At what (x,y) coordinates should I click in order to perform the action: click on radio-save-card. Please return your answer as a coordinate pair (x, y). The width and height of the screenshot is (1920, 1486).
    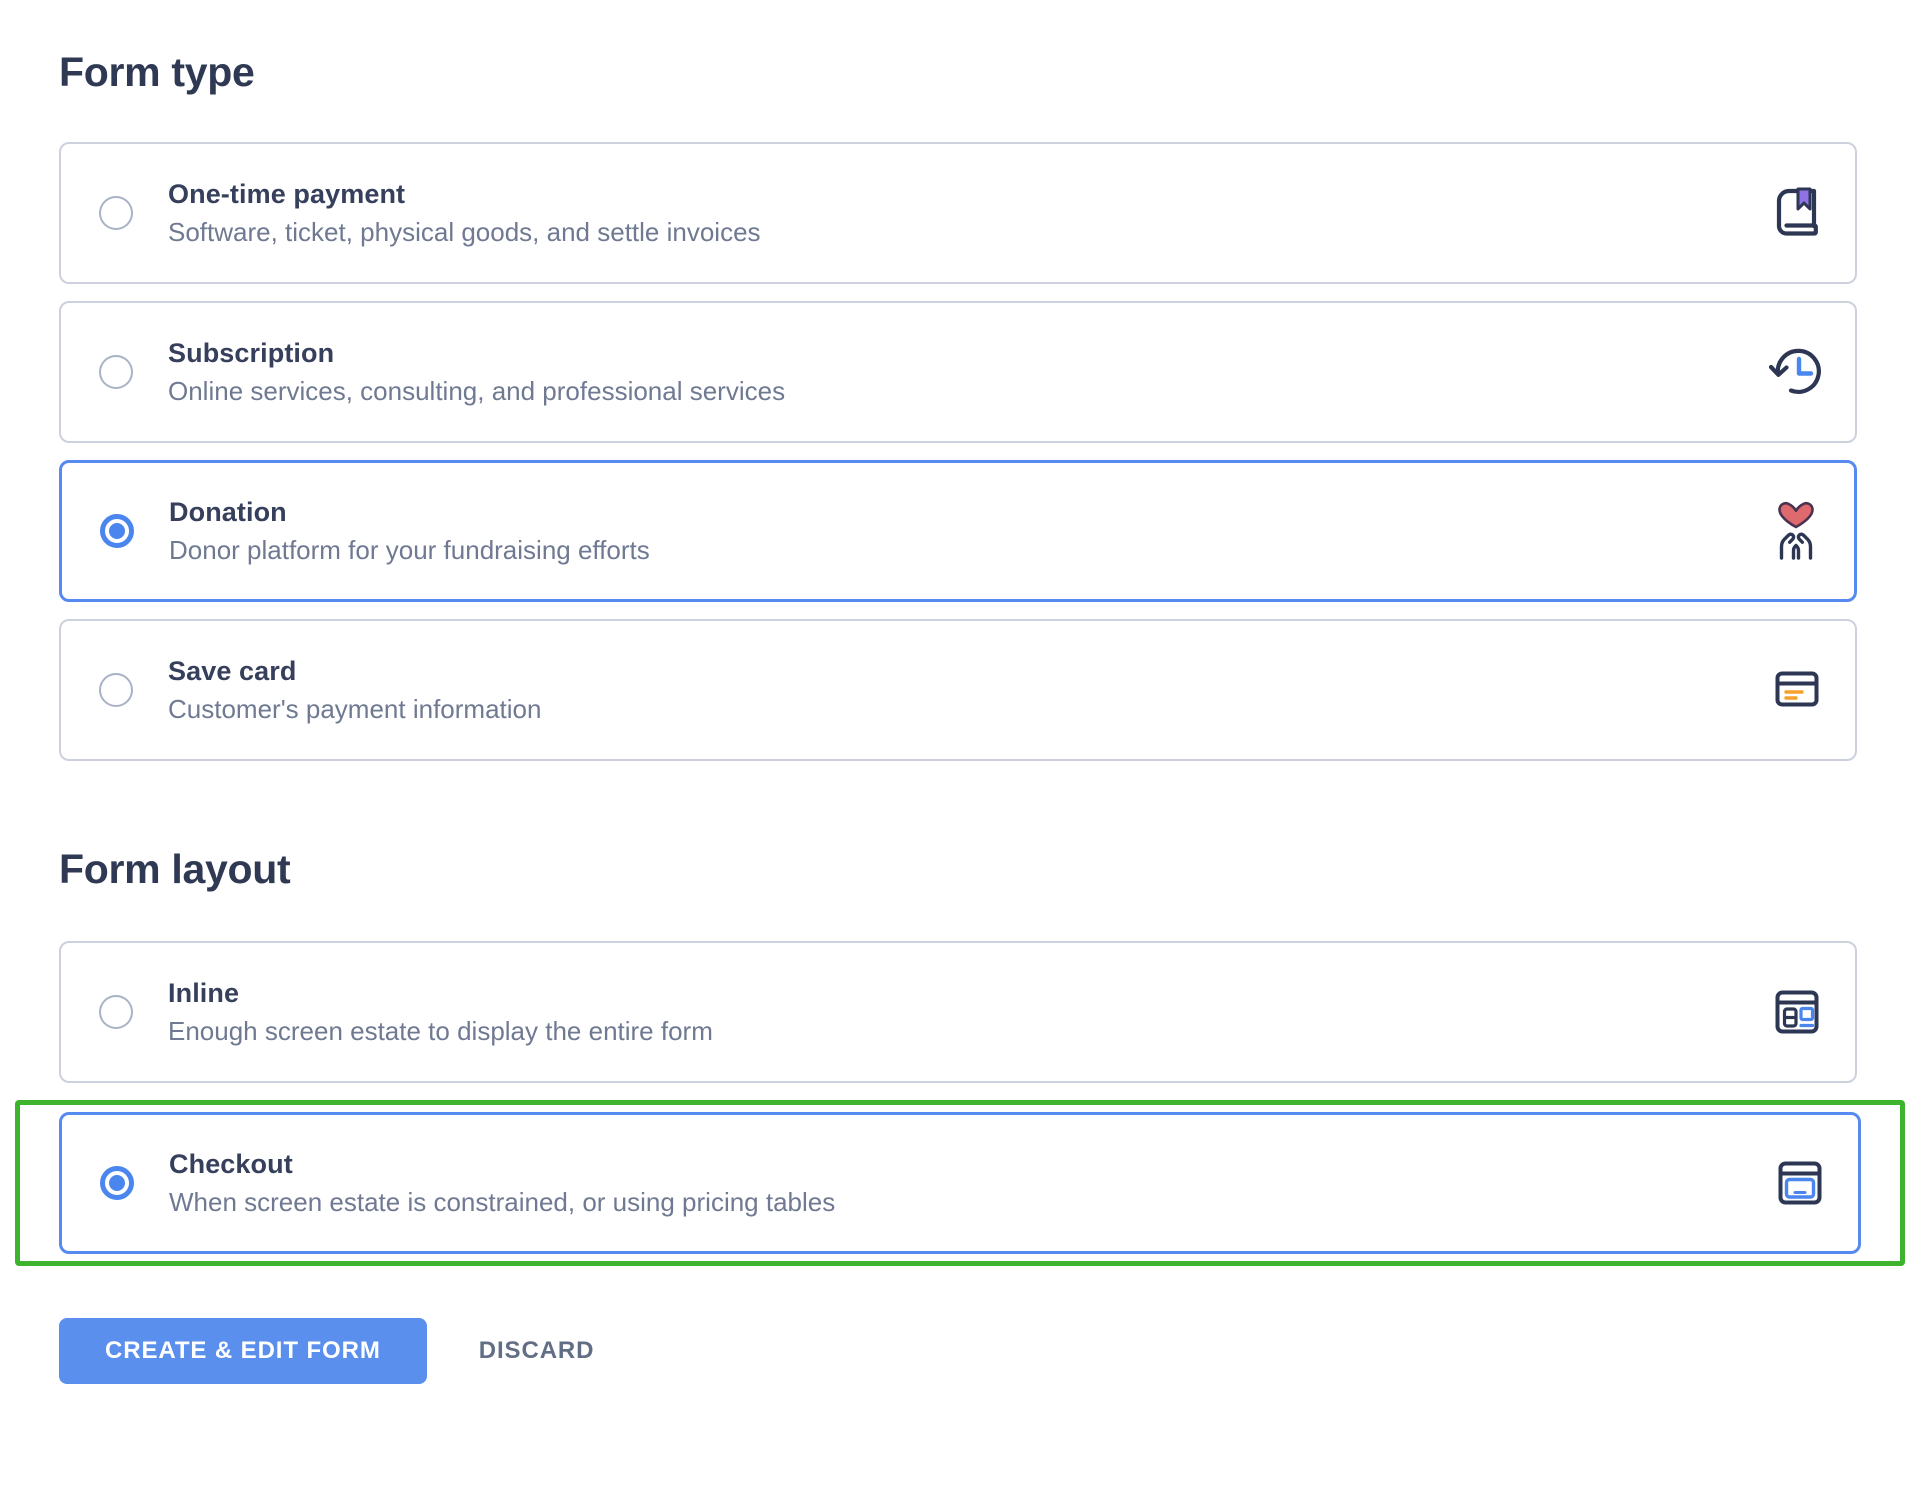
    Looking at the image, I should click on (116, 690).